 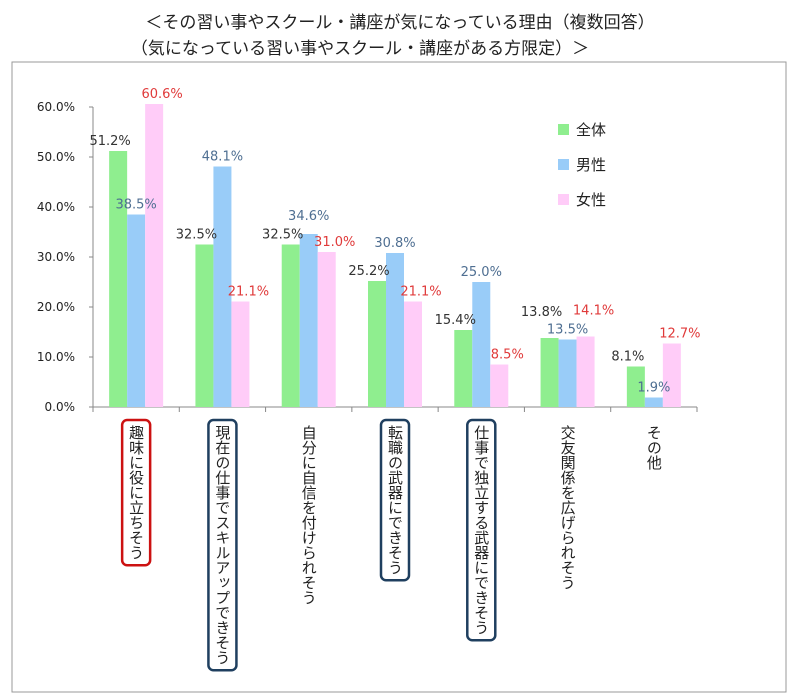 What do you see at coordinates (567, 330) in the screenshot?
I see `data-label: 13.5%` at bounding box center [567, 330].